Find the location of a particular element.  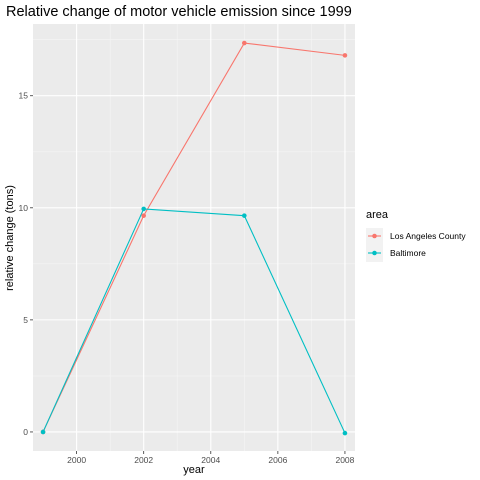

y-tick-label: 10 is located at coordinates (24, 208).